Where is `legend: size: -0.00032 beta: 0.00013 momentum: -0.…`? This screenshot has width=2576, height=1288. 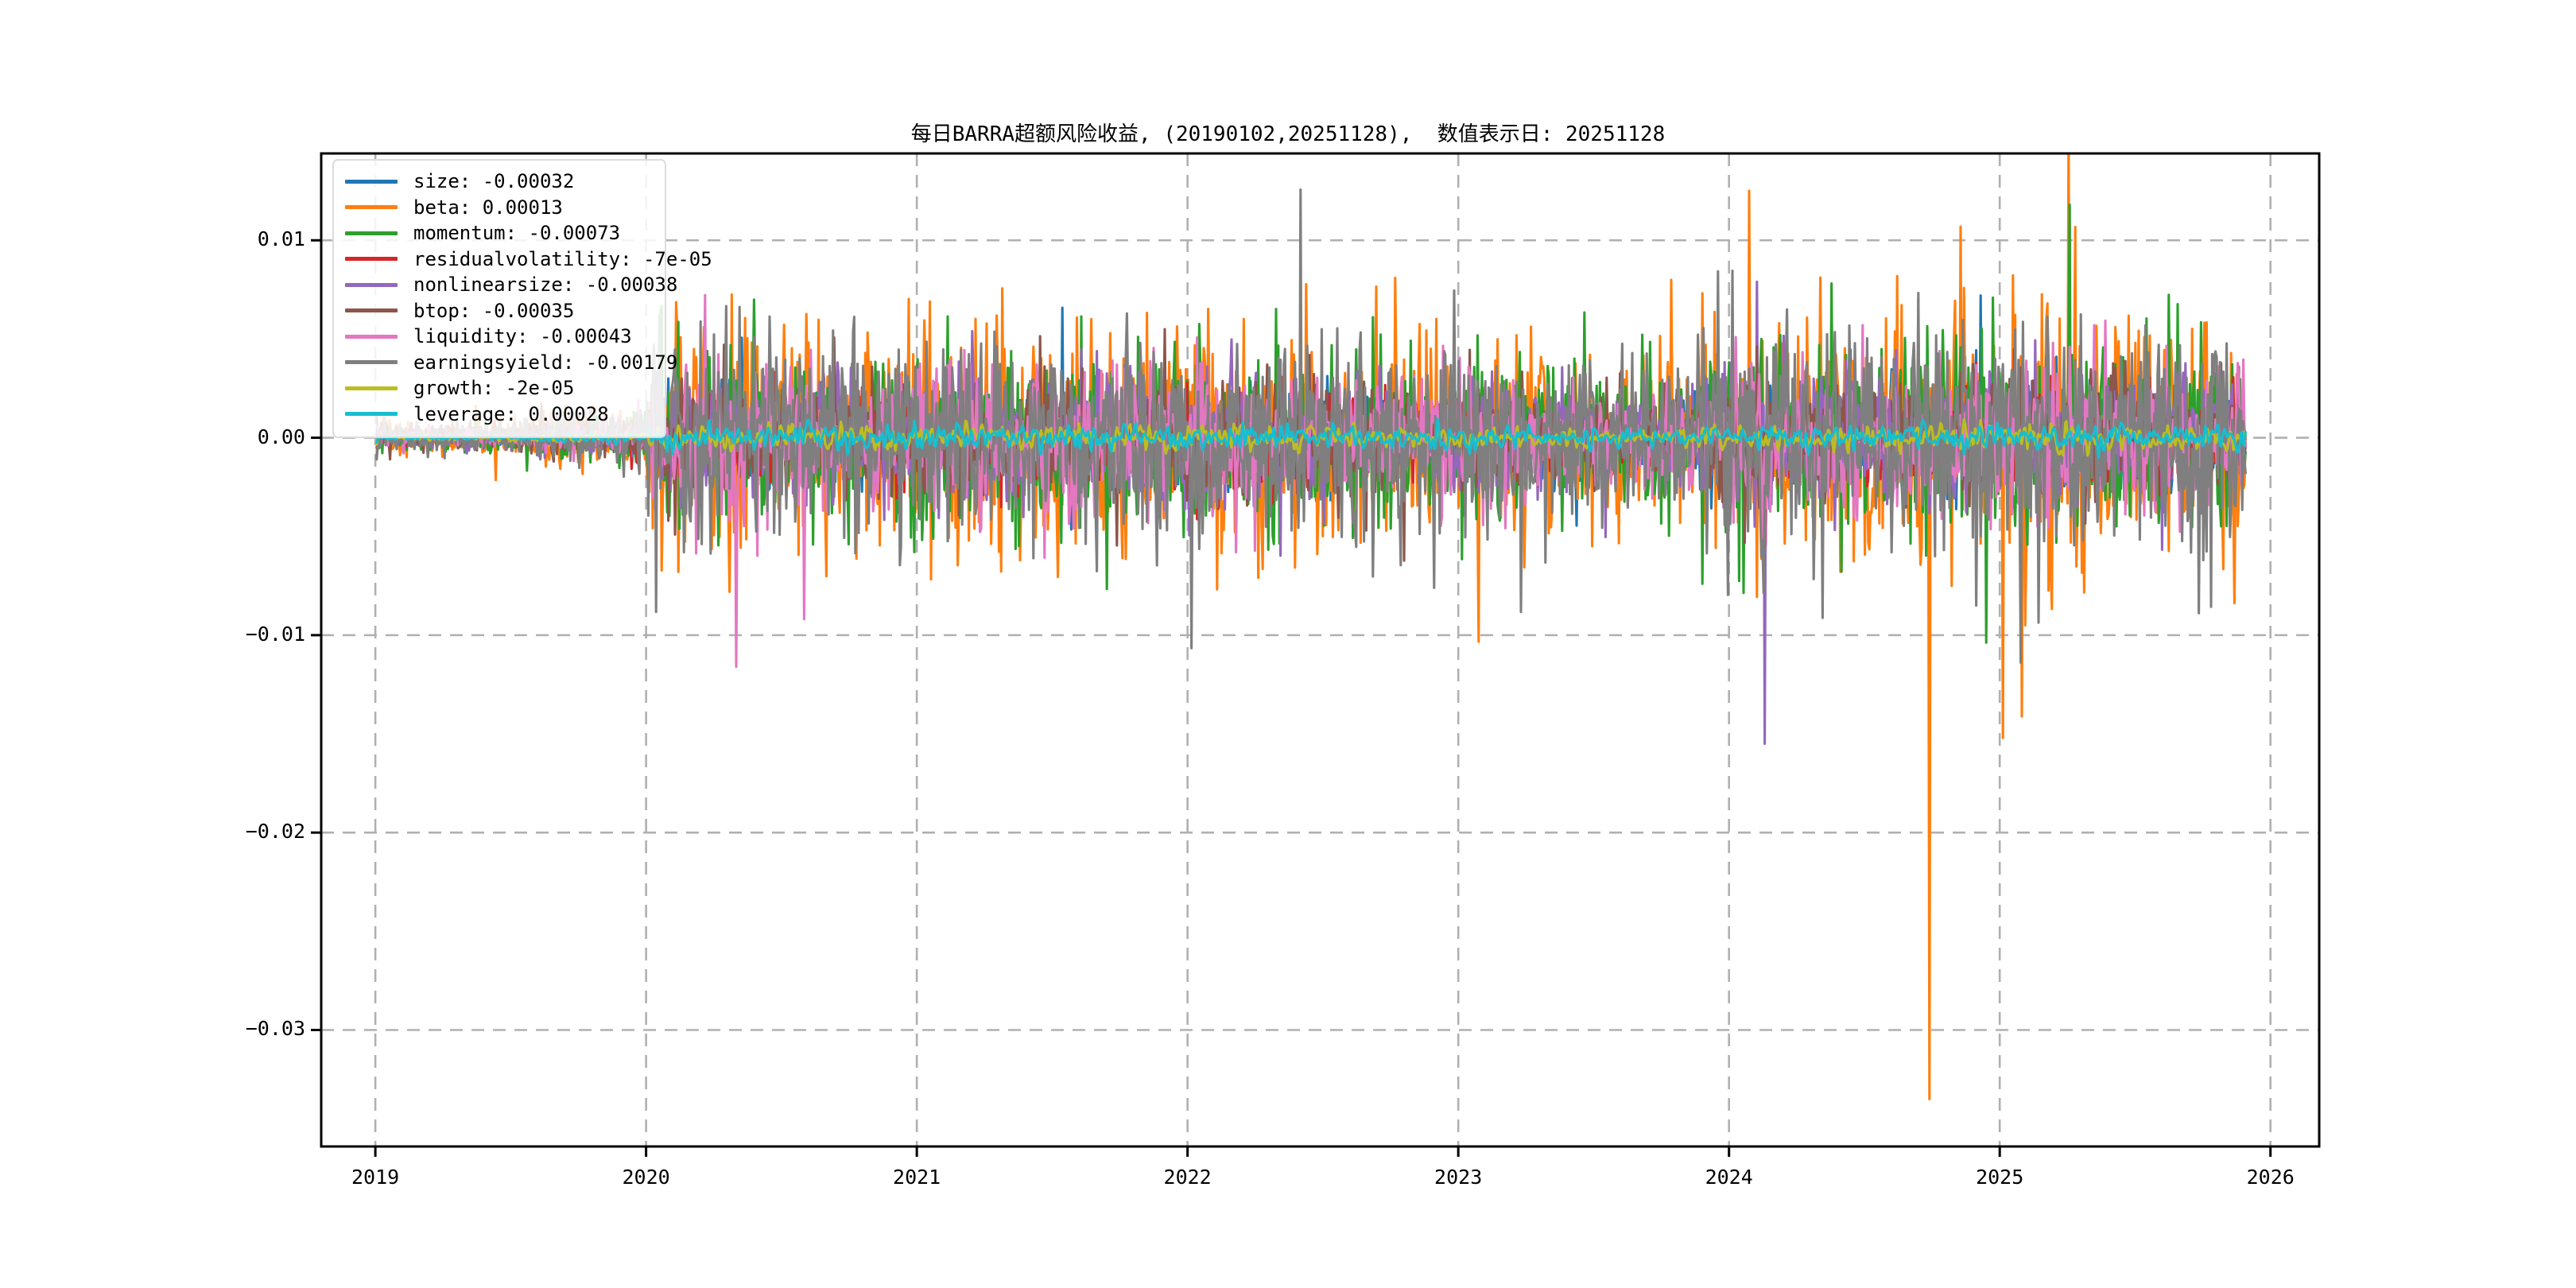 legend: size: -0.00032 beta: 0.00013 momentum: -0.… is located at coordinates (522, 299).